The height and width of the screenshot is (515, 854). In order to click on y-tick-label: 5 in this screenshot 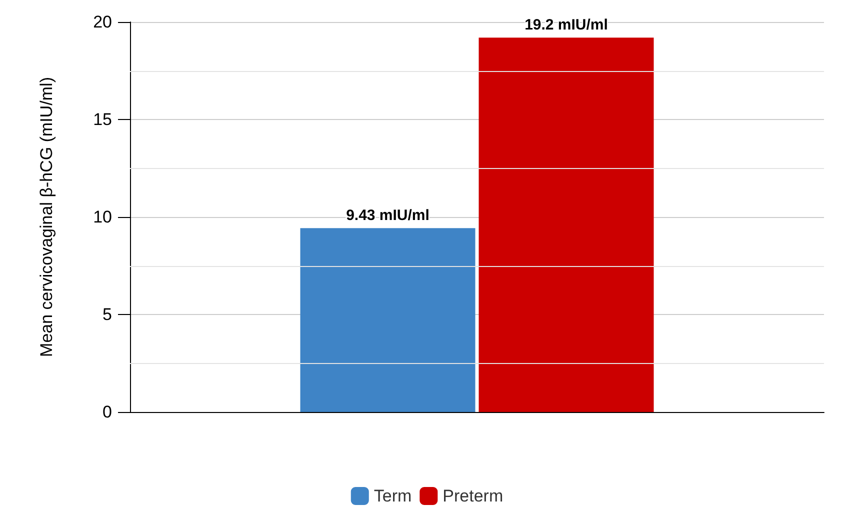, I will do `click(107, 314)`.